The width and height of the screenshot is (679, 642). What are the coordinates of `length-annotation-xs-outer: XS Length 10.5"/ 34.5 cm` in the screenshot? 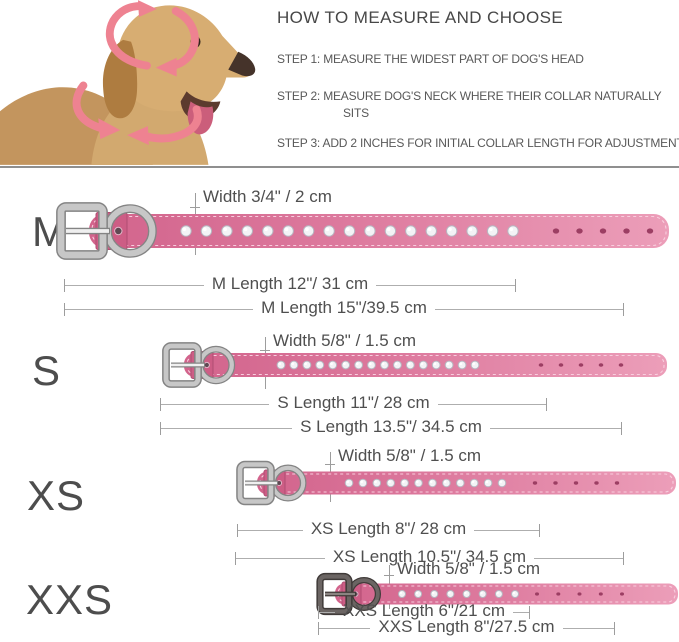 It's located at (430, 556).